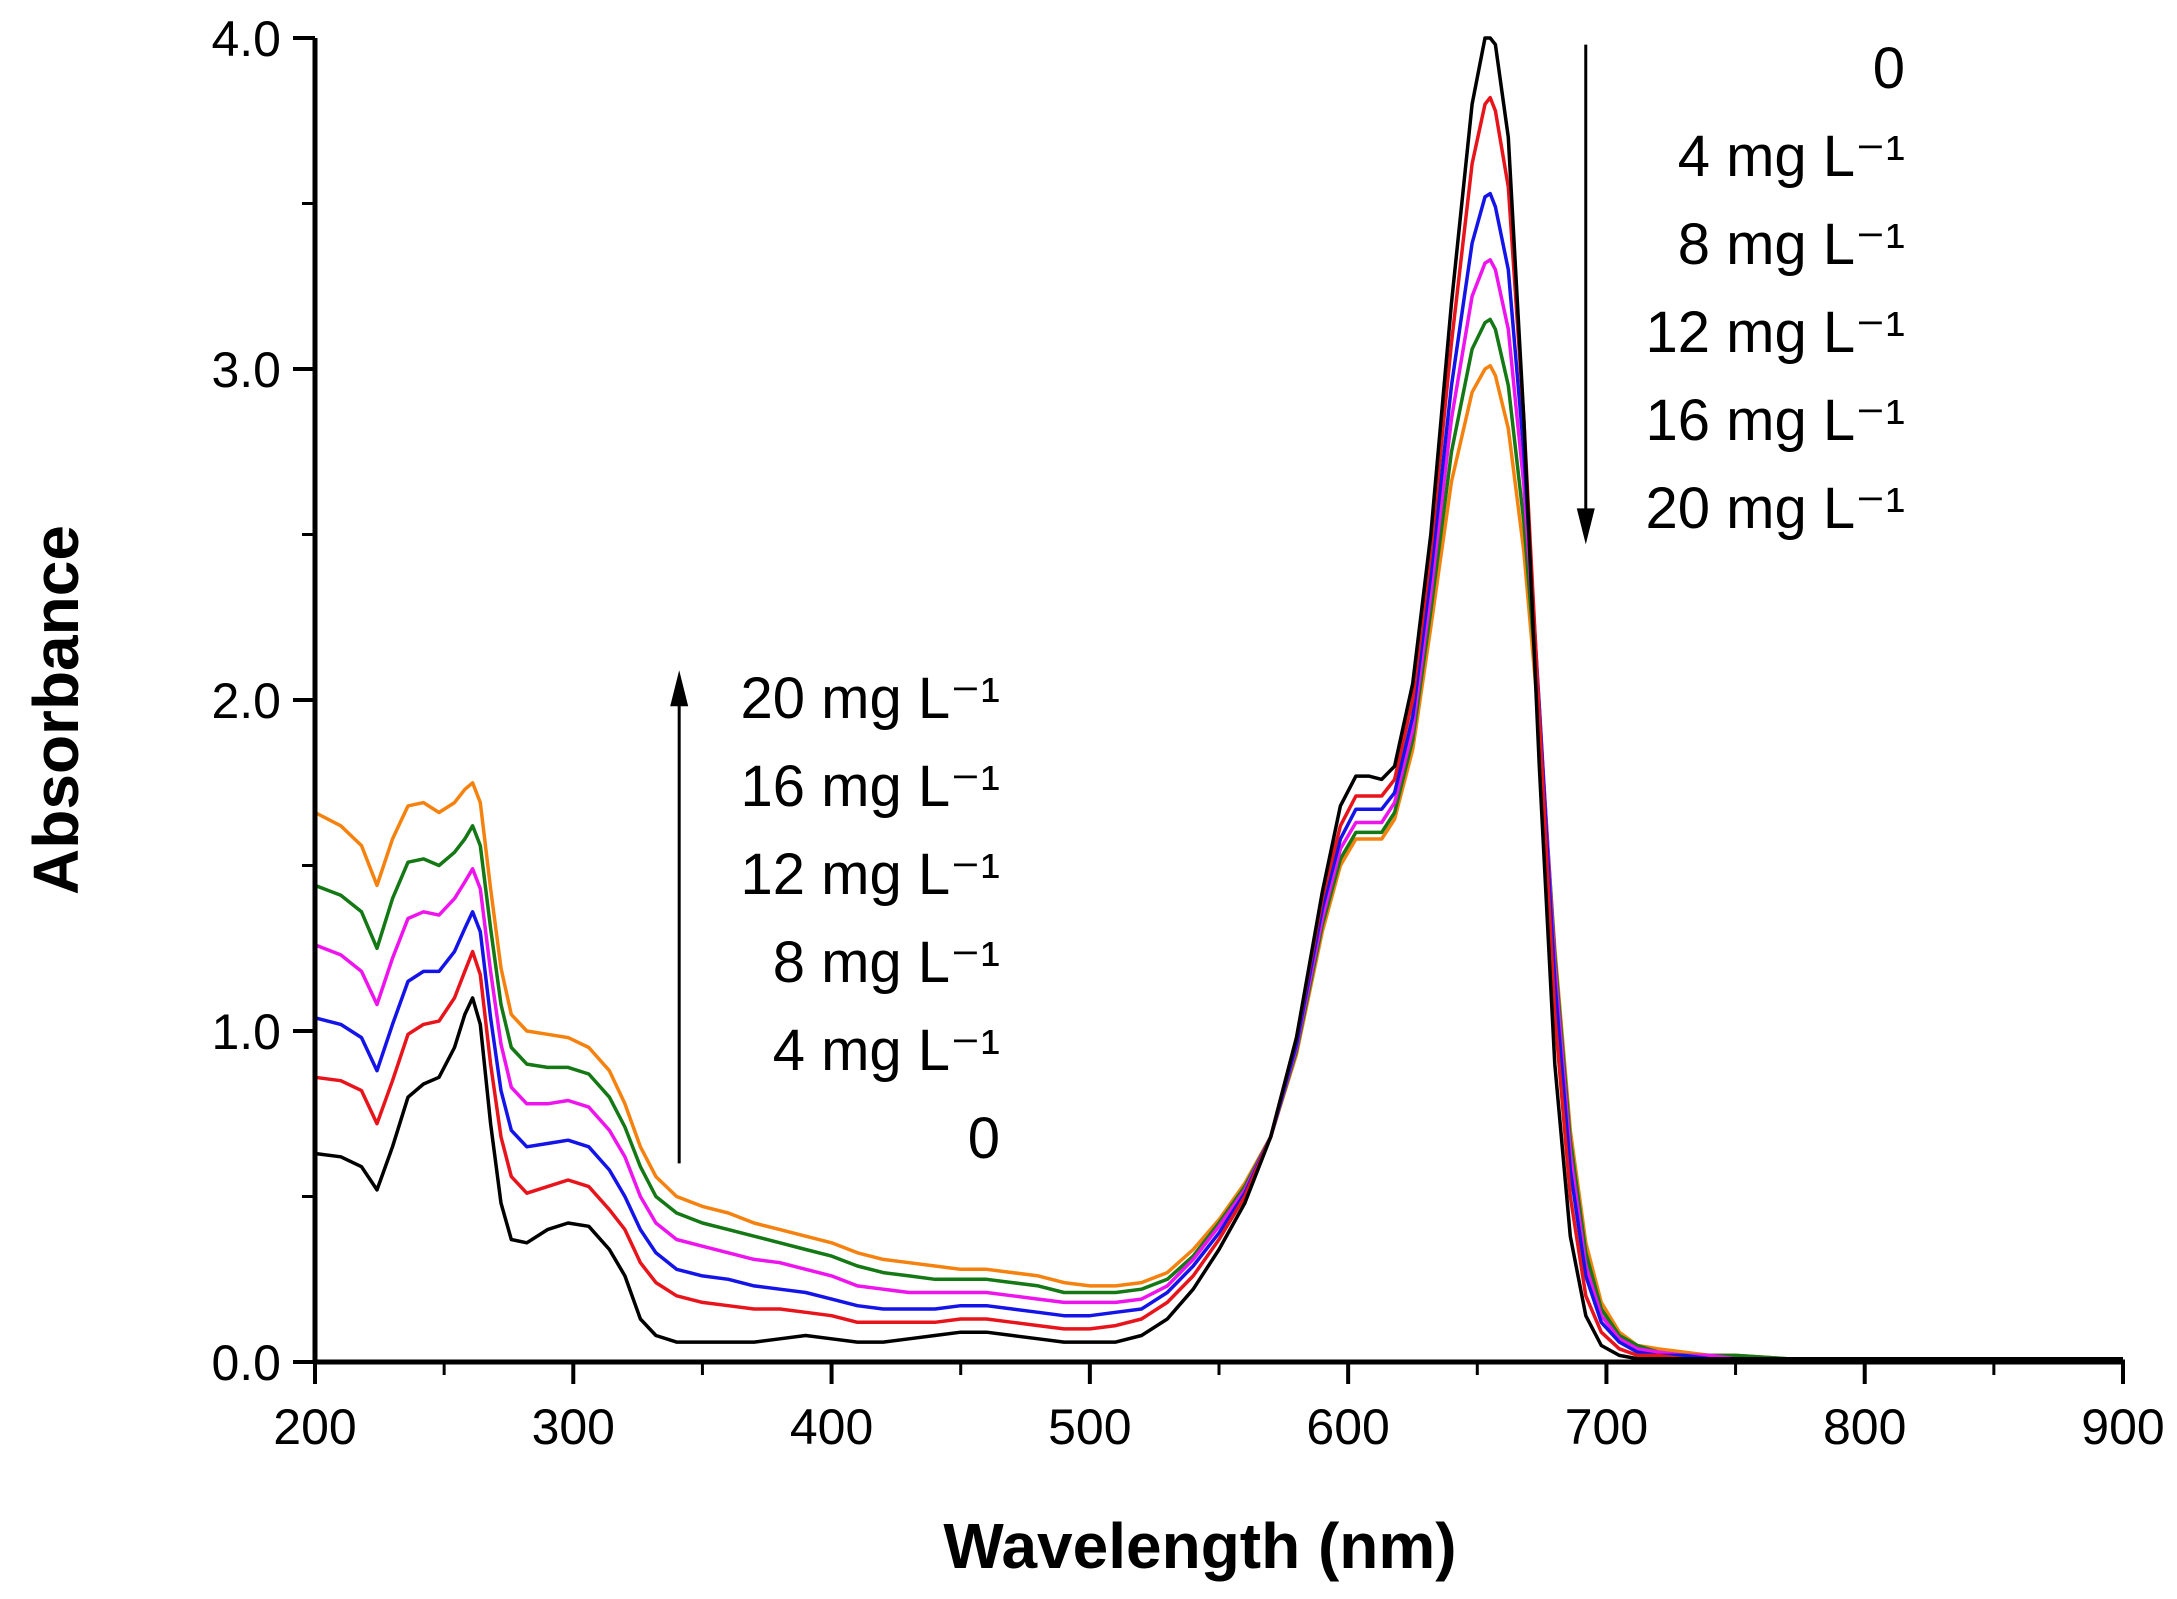 The width and height of the screenshot is (2177, 1599). I want to click on decreasing-arrow-head, so click(1585, 526).